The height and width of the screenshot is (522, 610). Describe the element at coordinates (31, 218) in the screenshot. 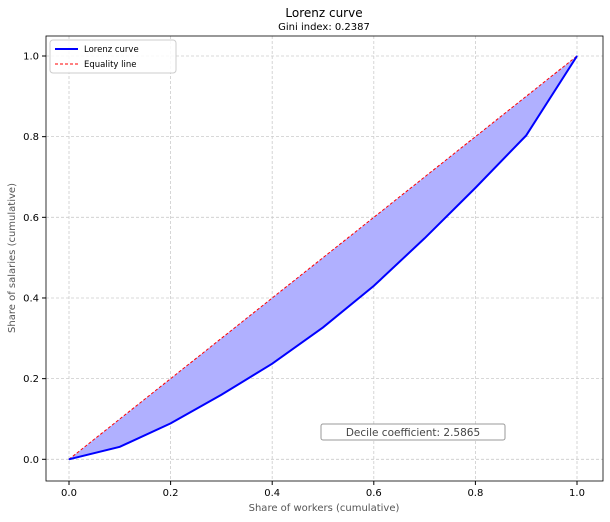

I see `y-tick-label: 0.6` at that location.